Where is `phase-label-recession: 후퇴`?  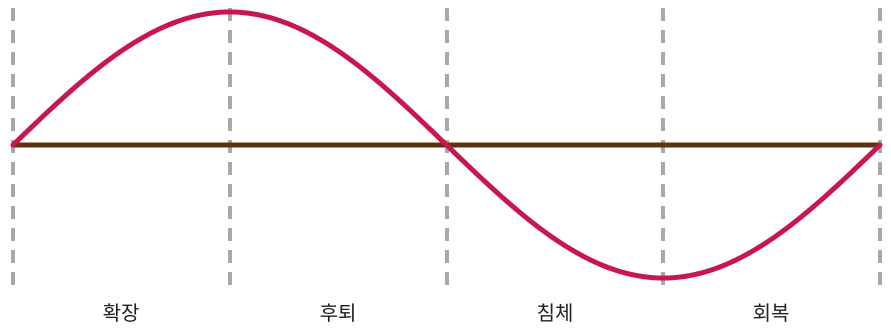 phase-label-recession: 후퇴 is located at coordinates (338, 313).